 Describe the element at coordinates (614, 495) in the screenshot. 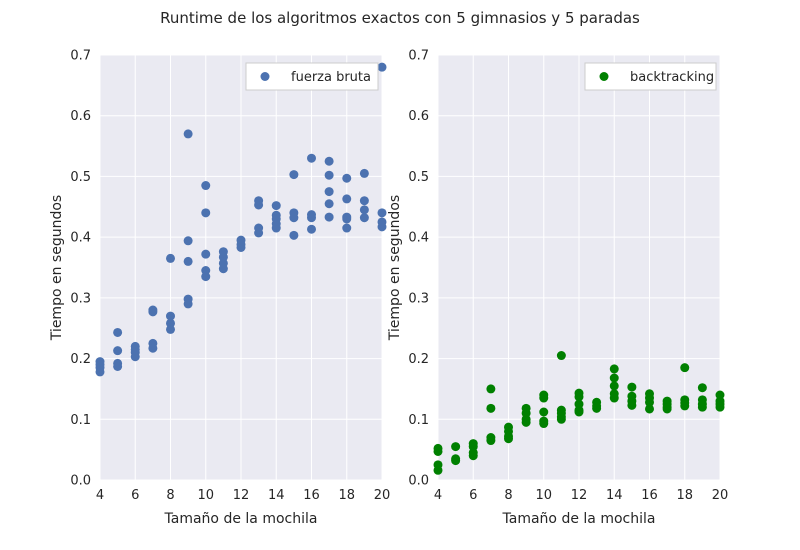

I see `x-tick-label: 14` at that location.